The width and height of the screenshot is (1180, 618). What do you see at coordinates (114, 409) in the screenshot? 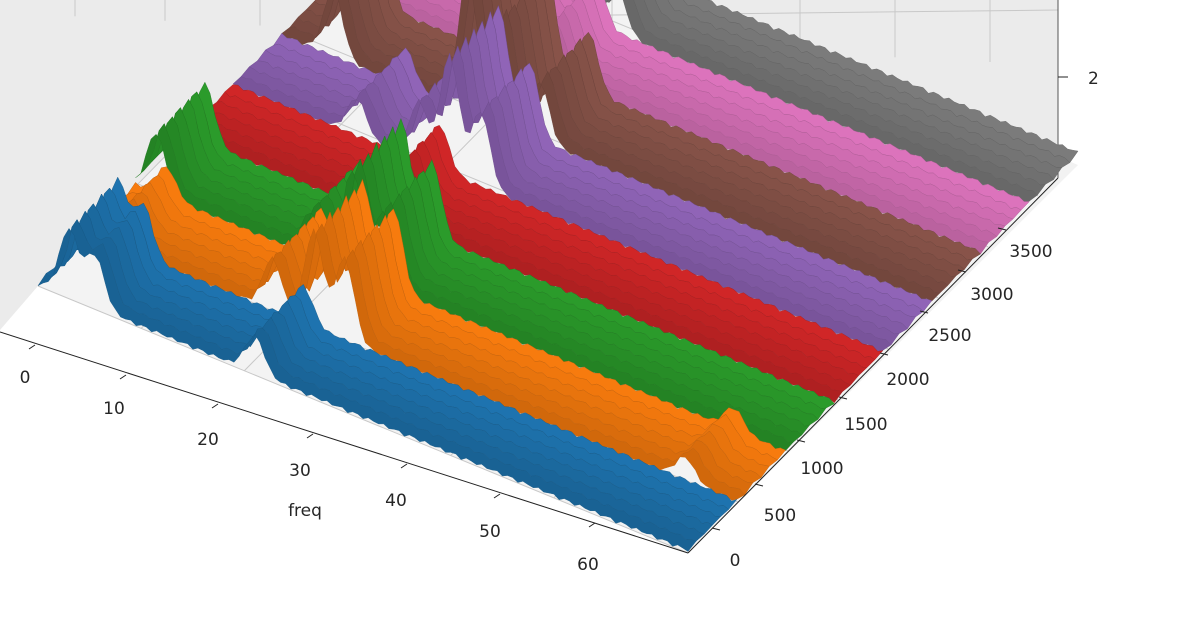
I see `x-tick-label: 10` at bounding box center [114, 409].